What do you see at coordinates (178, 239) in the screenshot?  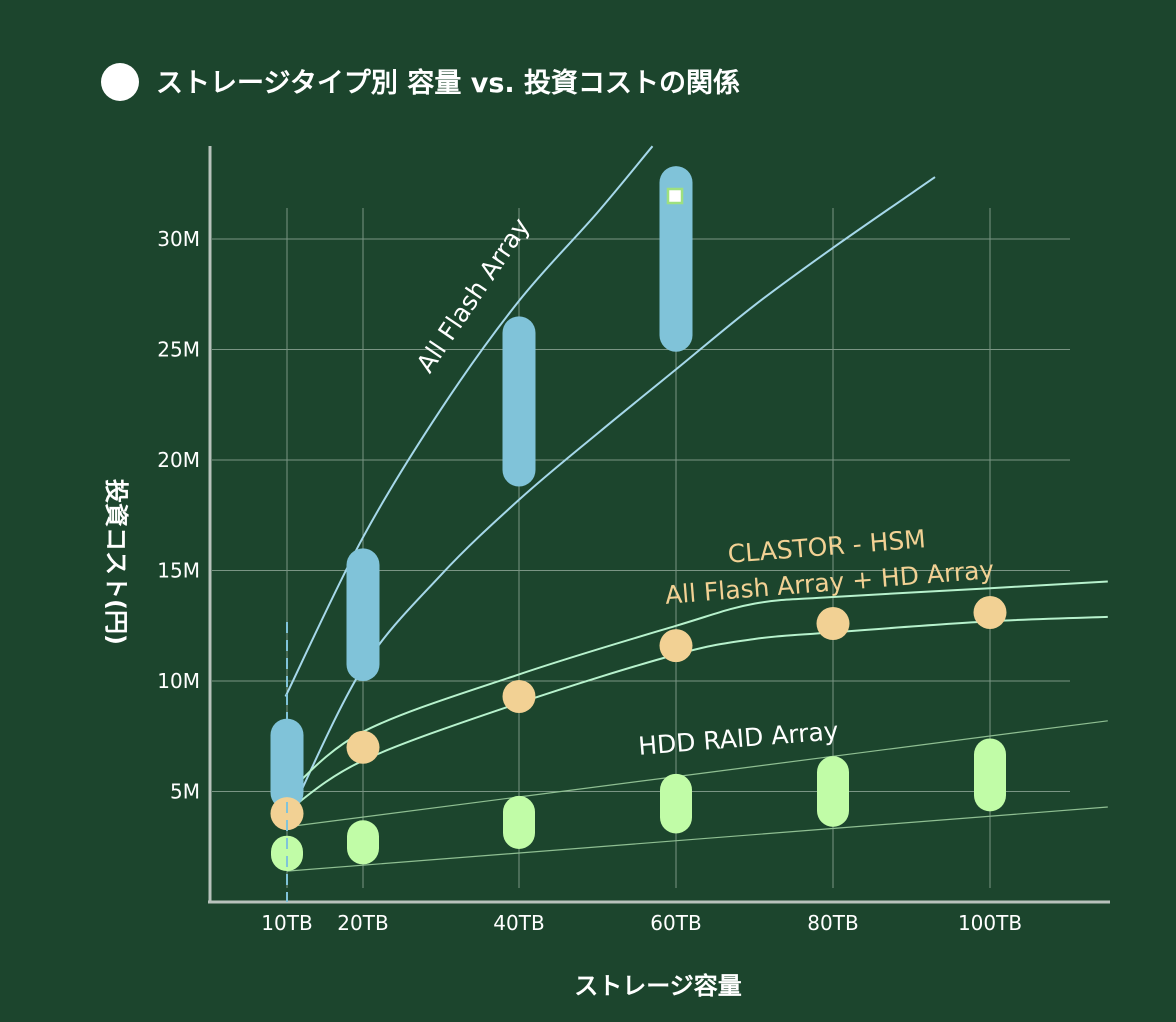 I see `y-tick-label: 30M` at bounding box center [178, 239].